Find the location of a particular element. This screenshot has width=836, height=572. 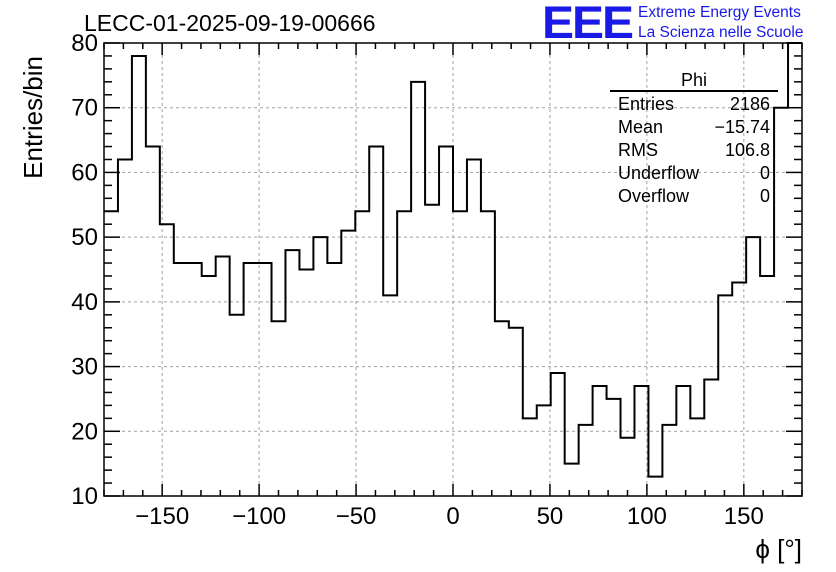

x-tick-label: 100 is located at coordinates (647, 516).